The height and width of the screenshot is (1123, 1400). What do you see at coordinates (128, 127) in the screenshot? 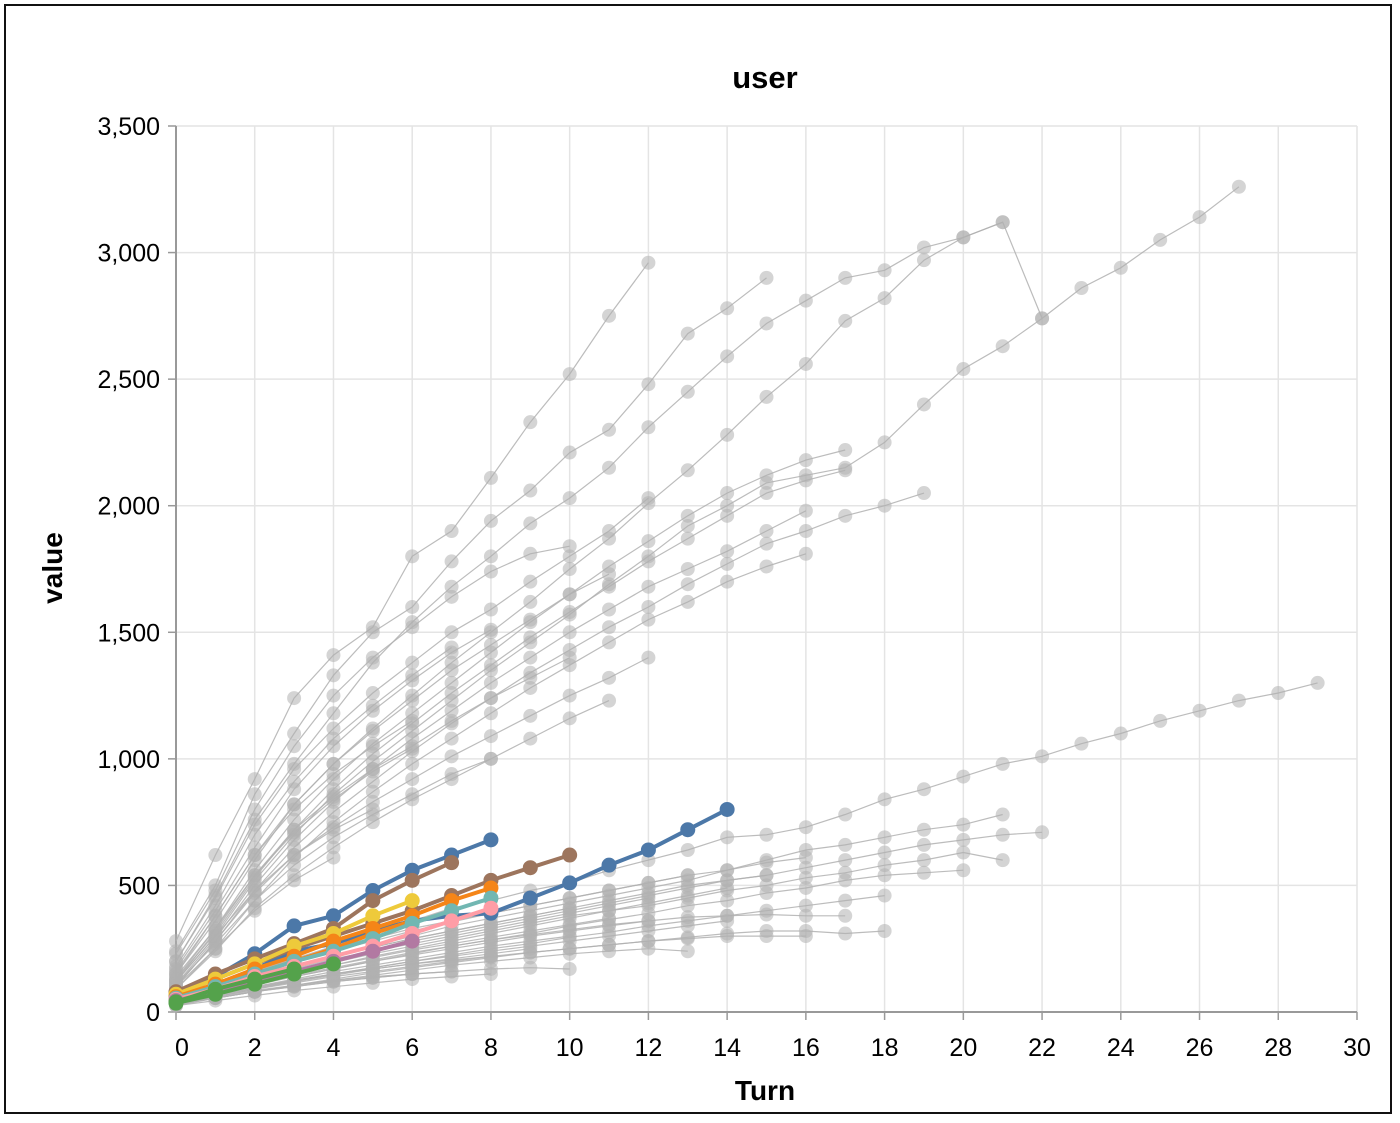
I see `y-tick-label: 3,500` at bounding box center [128, 127].